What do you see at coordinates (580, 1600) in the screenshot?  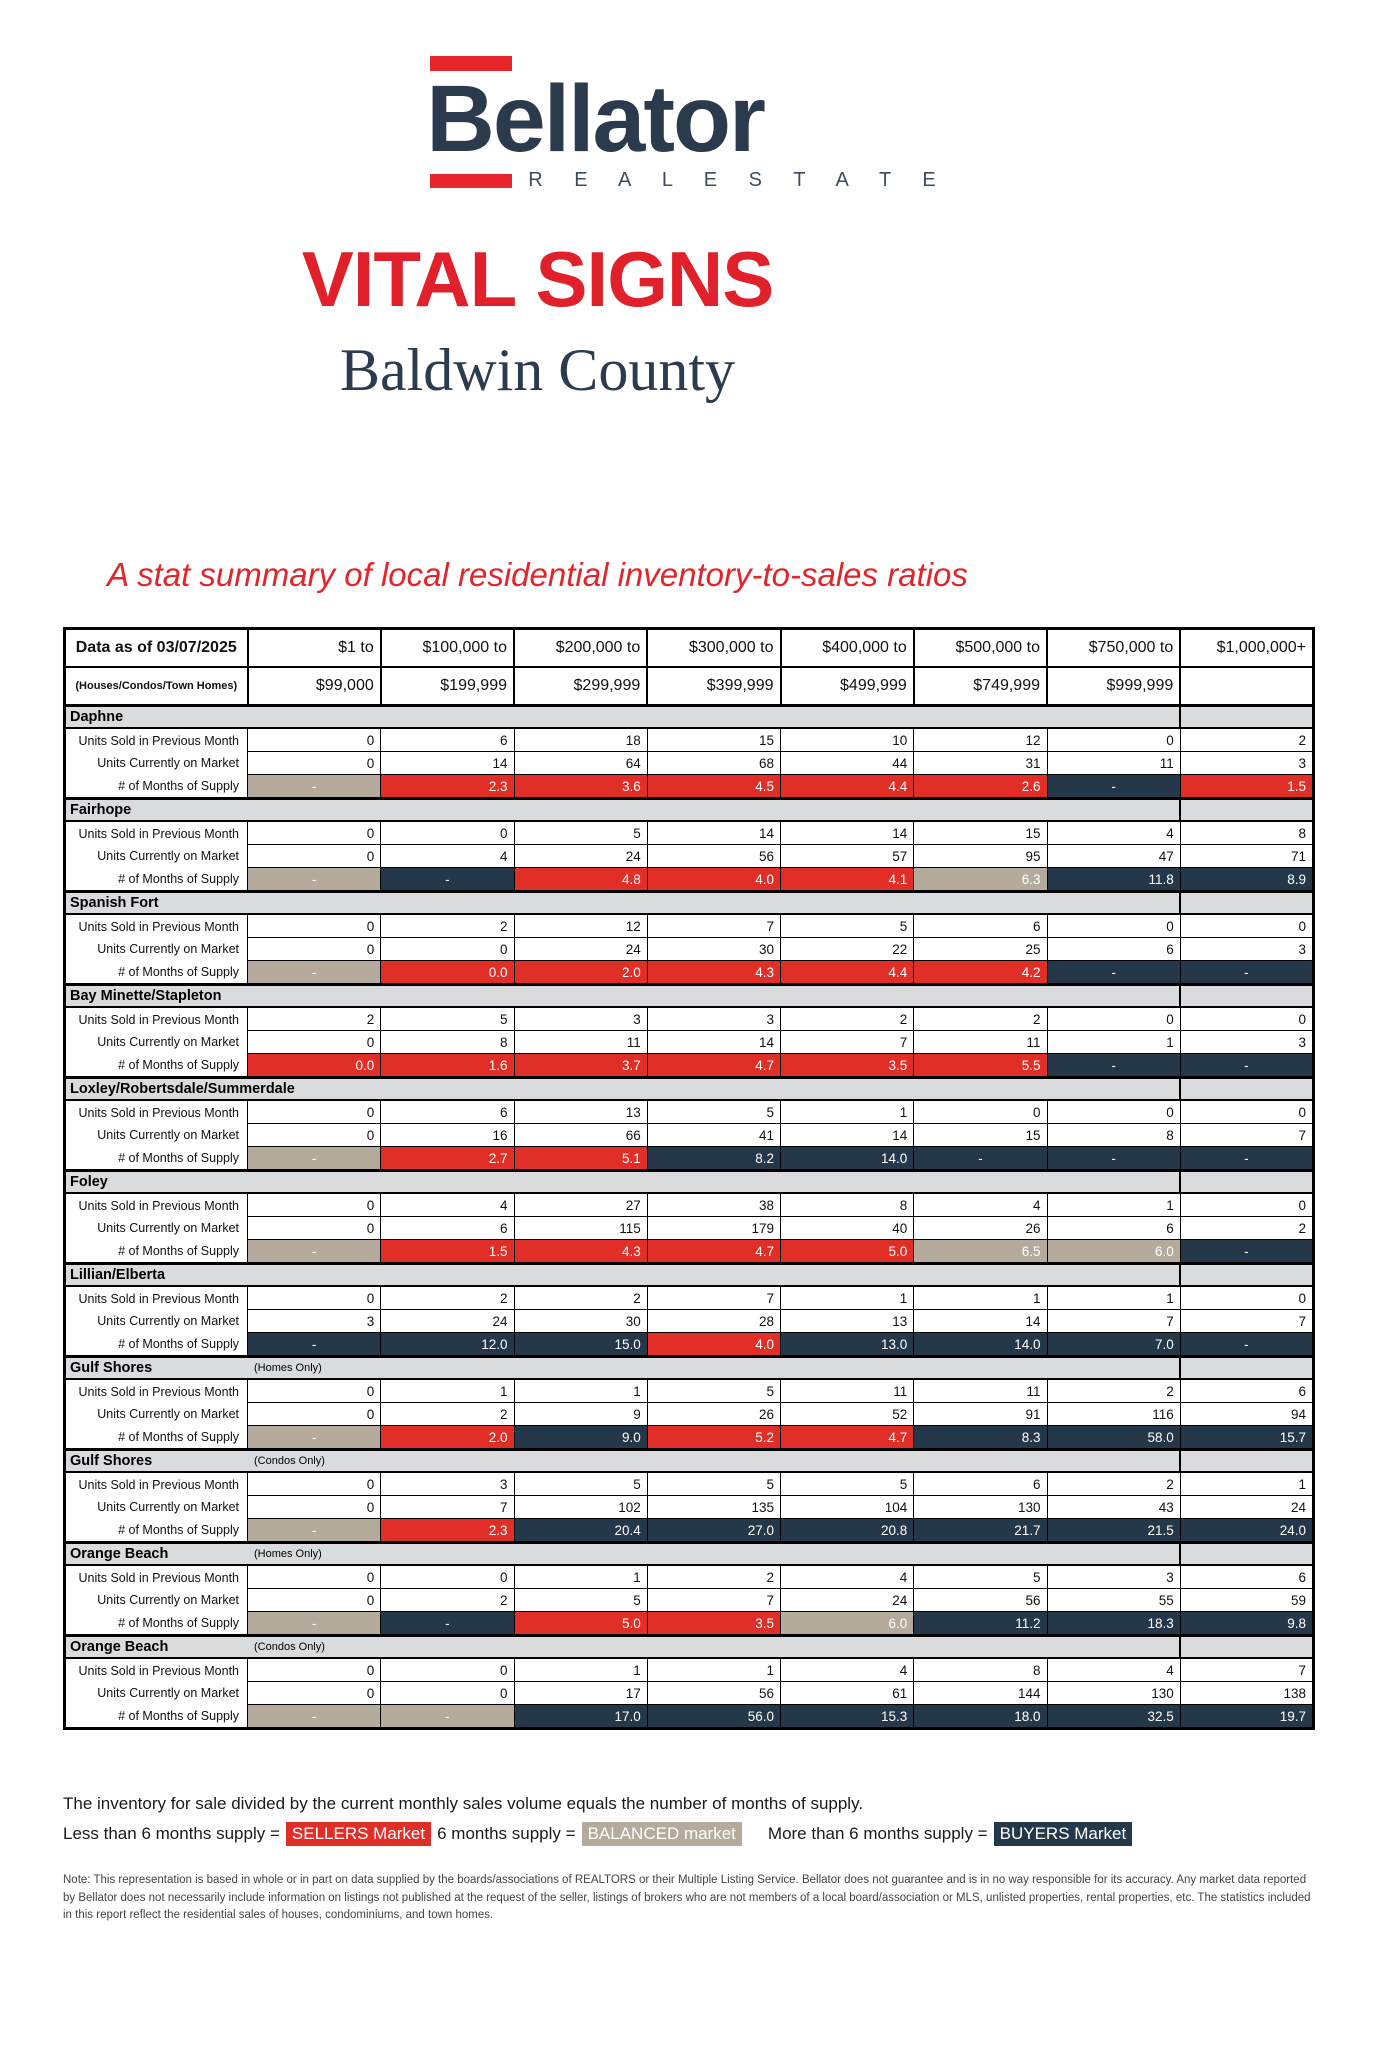 I see `units-market-cell: 5` at bounding box center [580, 1600].